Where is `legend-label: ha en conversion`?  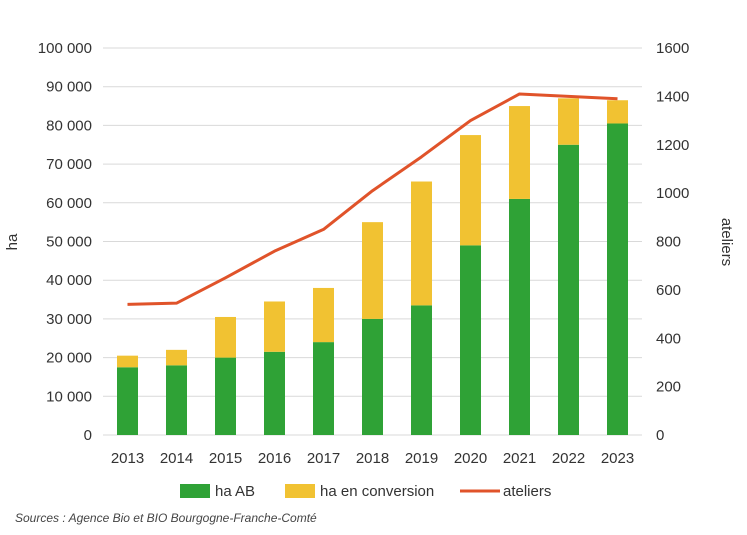 legend-label: ha en conversion is located at coordinates (377, 491).